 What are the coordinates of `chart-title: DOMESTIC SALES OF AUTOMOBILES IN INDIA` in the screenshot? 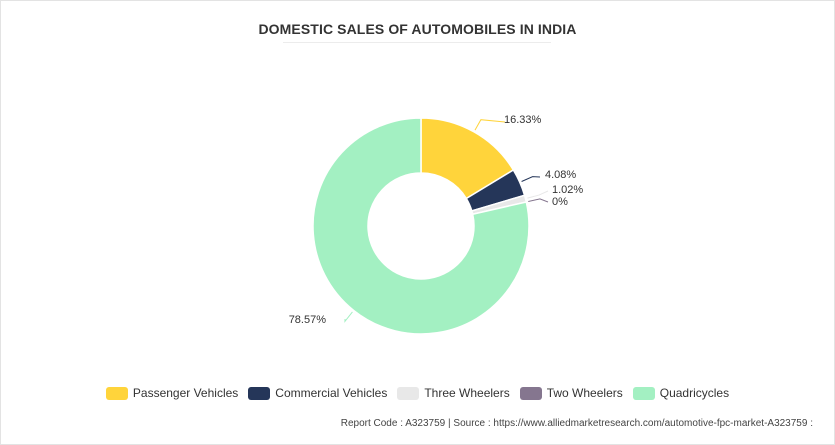 It's located at (417, 29).